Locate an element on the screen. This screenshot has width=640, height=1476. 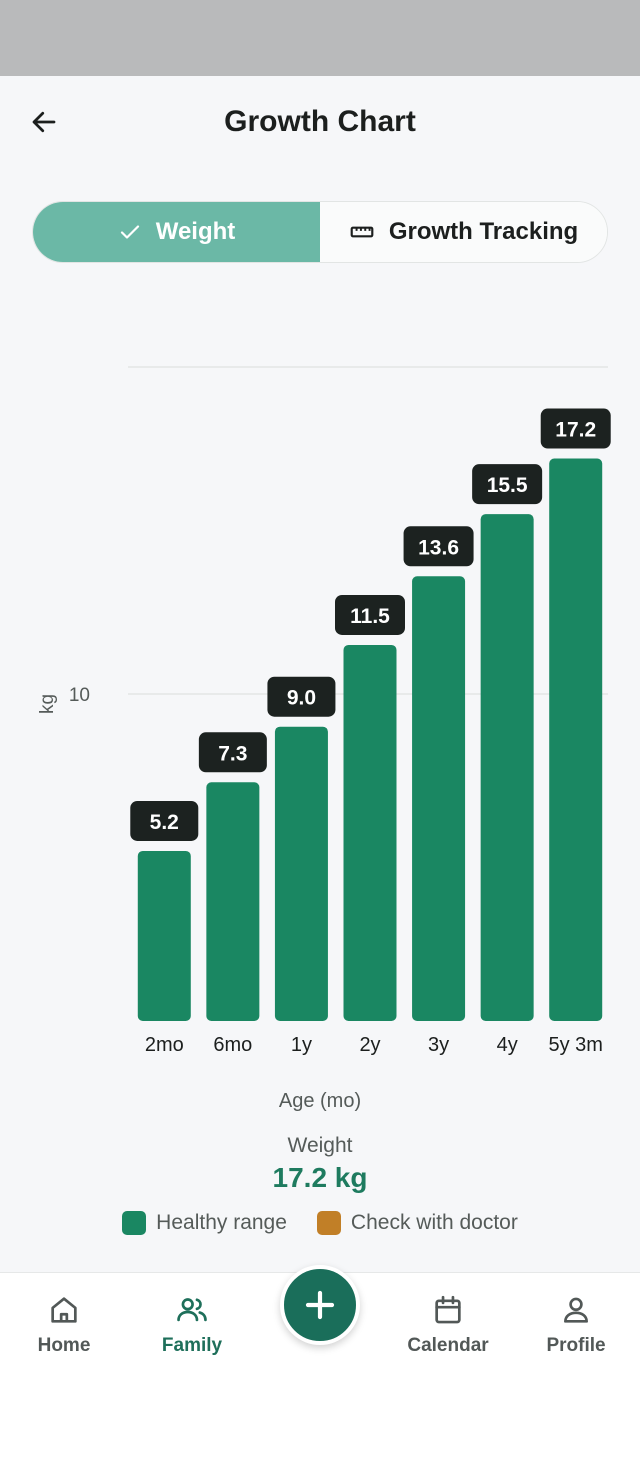
tab-weight-label: Weight is located at coordinates (195, 231).